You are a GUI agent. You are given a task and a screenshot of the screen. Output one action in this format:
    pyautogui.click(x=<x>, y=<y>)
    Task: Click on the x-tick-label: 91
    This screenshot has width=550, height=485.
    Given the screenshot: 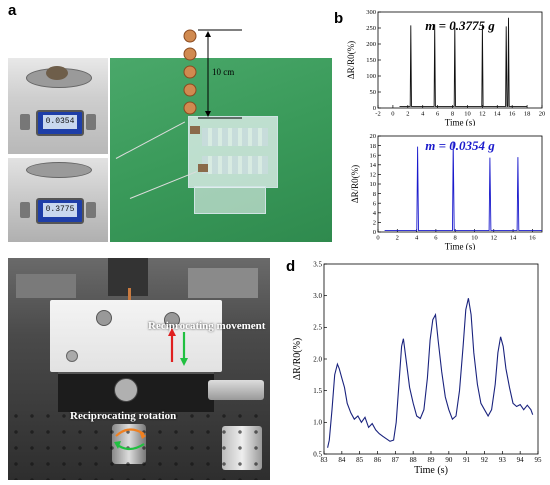 What is the action you would take?
    pyautogui.click(x=467, y=460)
    